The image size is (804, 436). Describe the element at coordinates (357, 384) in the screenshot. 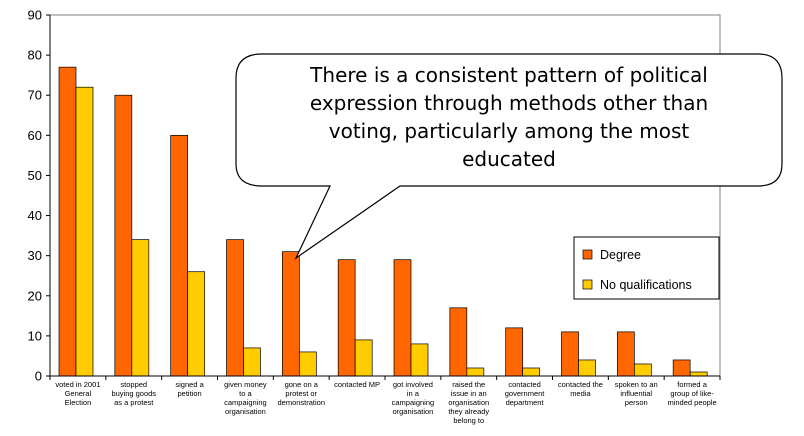

I see `x-category-label: contacted MP` at that location.